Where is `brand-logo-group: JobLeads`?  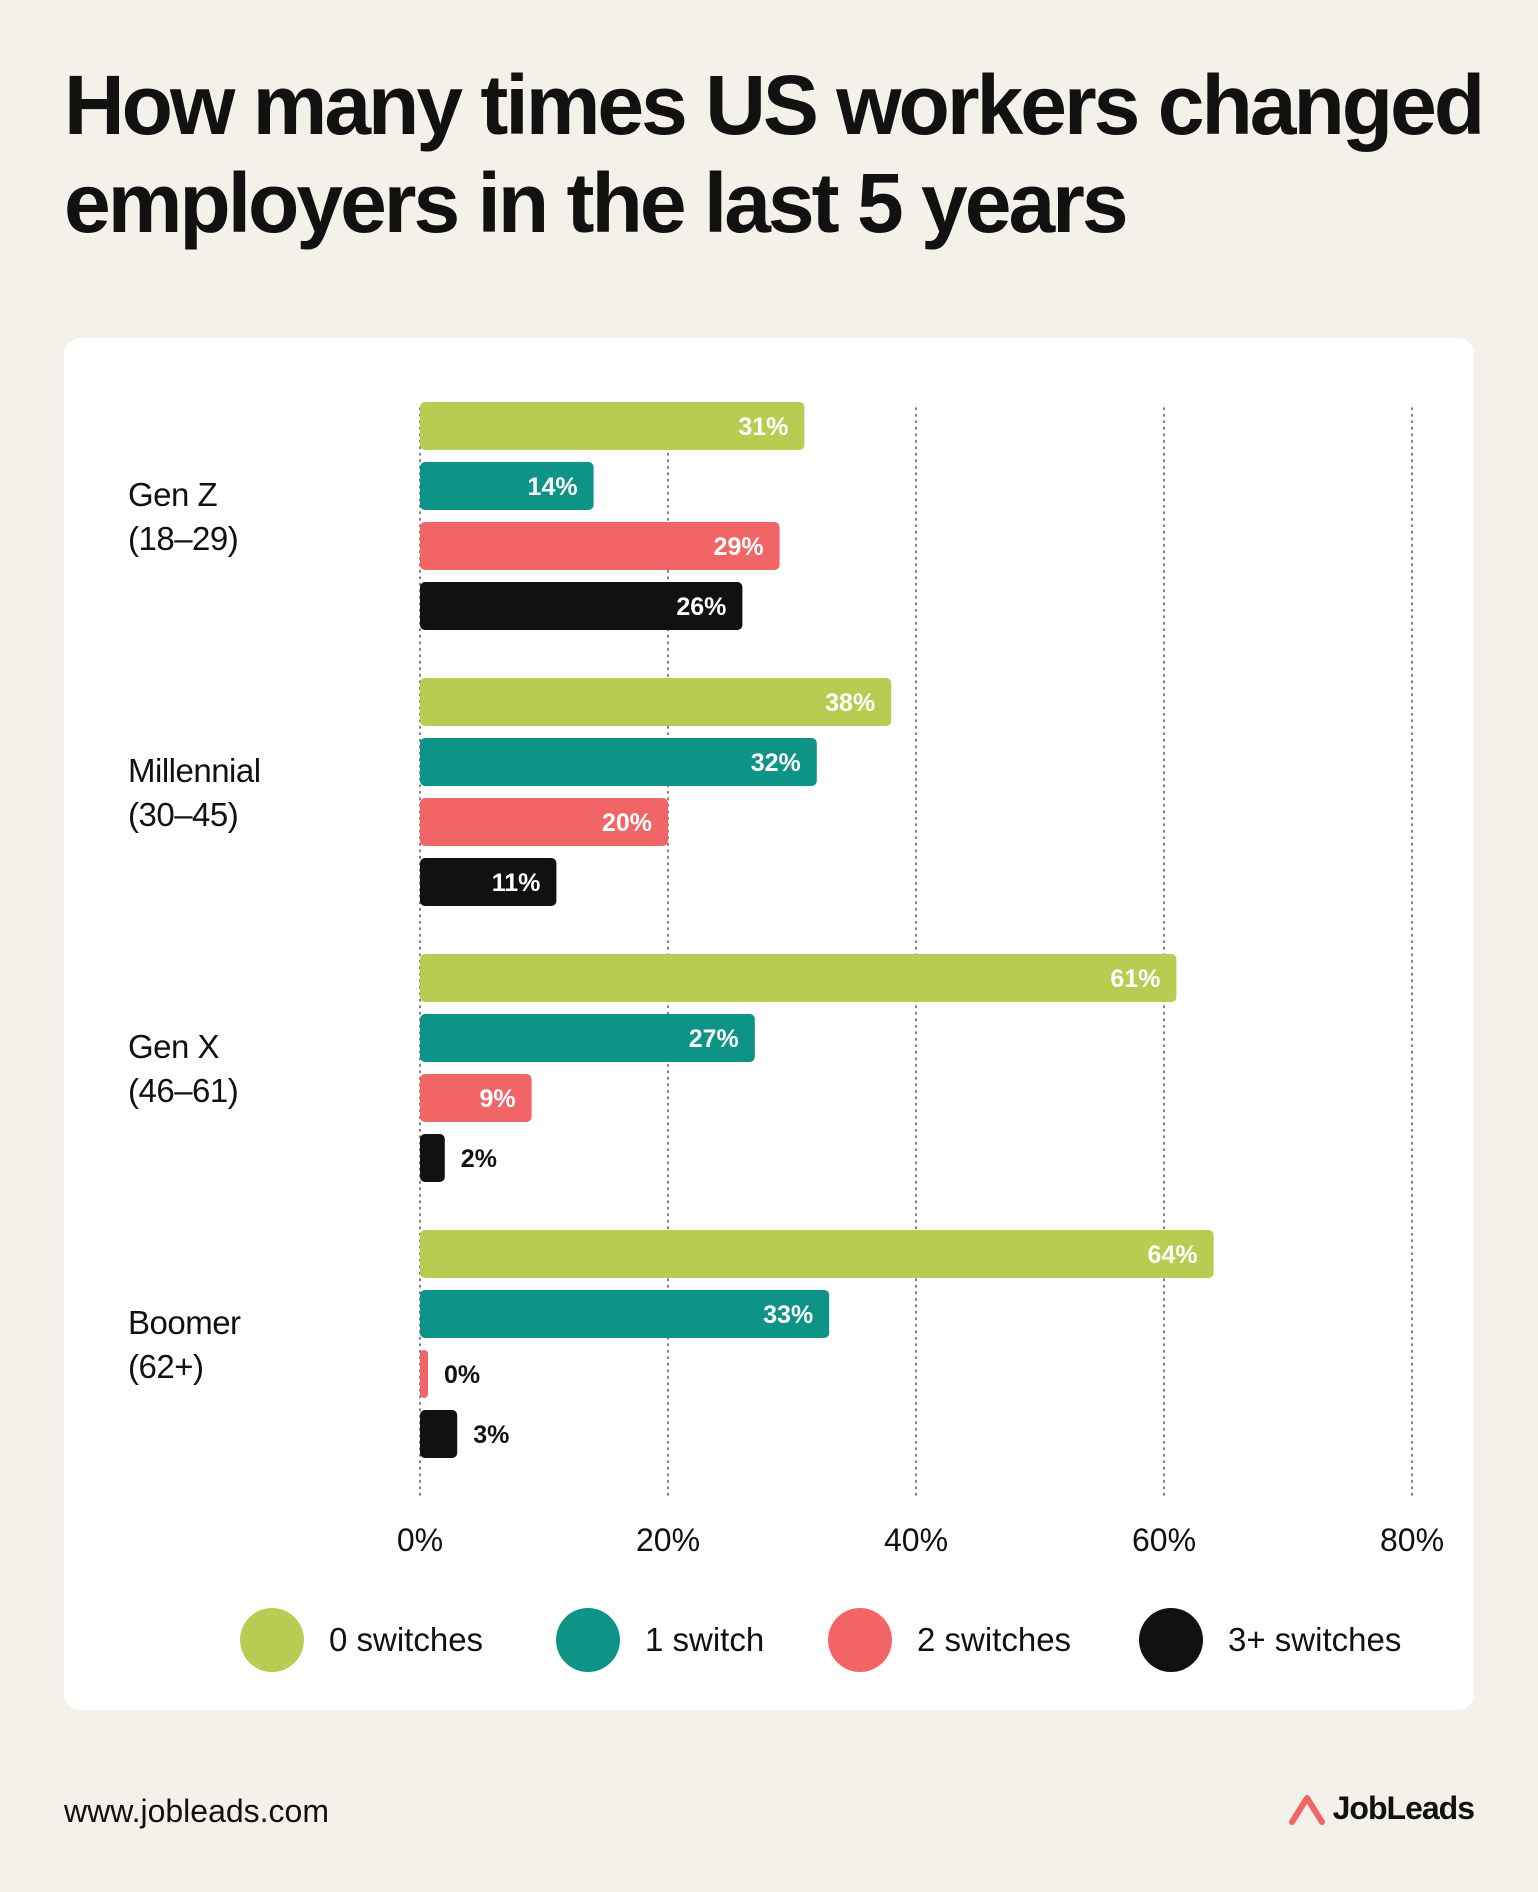 brand-logo-group: JobLeads is located at coordinates (1381, 1808).